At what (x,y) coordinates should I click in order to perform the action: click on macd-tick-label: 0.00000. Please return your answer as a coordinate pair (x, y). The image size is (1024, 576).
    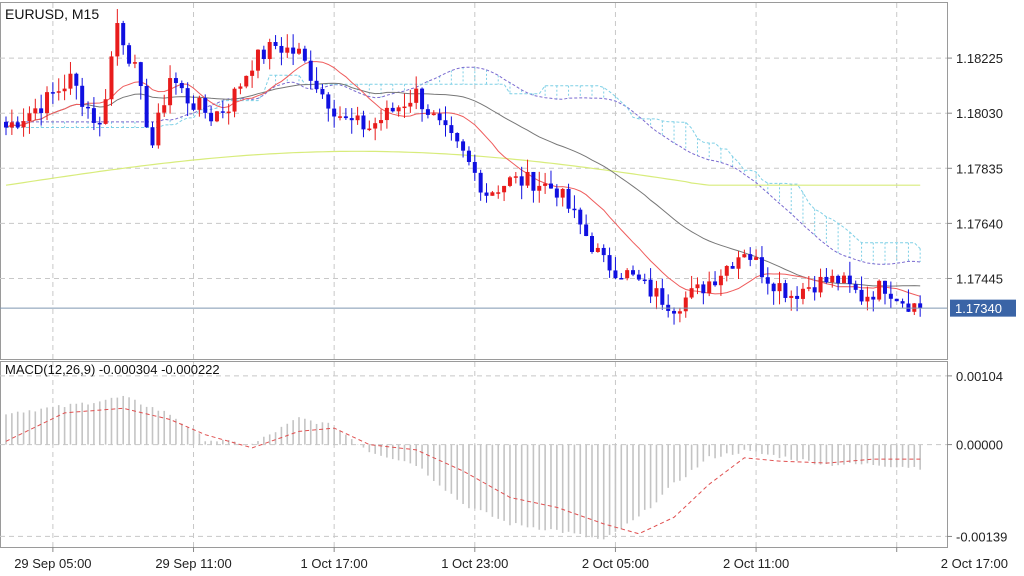
    Looking at the image, I should click on (979, 445).